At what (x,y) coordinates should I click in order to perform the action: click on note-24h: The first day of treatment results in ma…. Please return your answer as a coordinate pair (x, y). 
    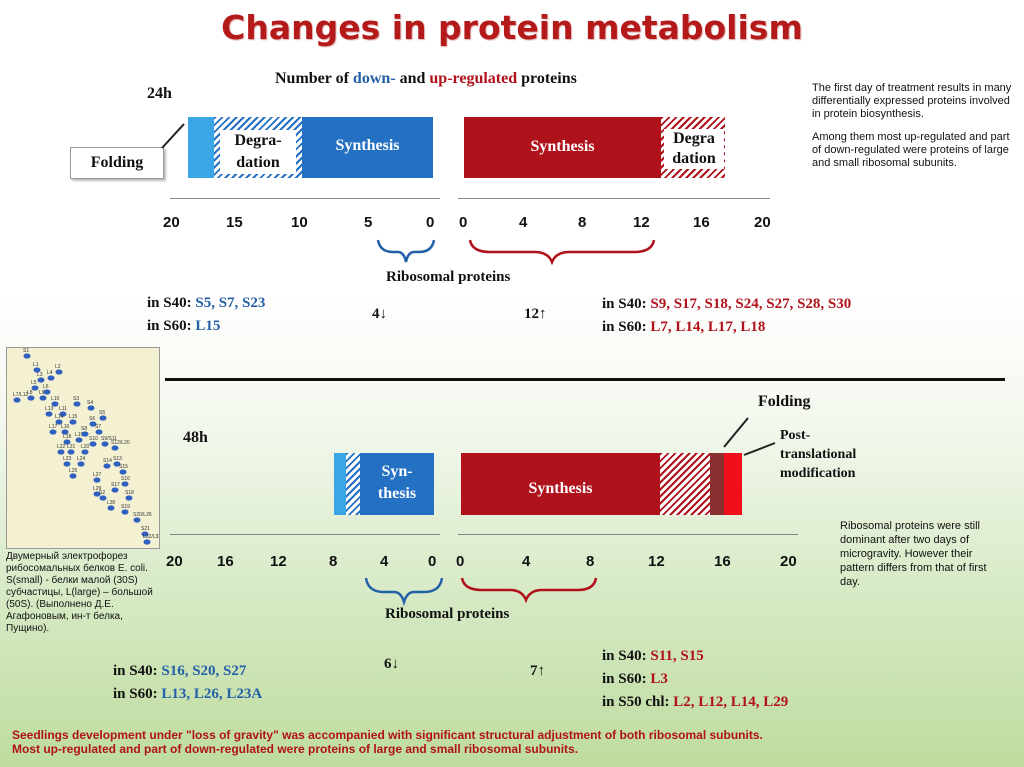
    Looking at the image, I should click on (912, 125).